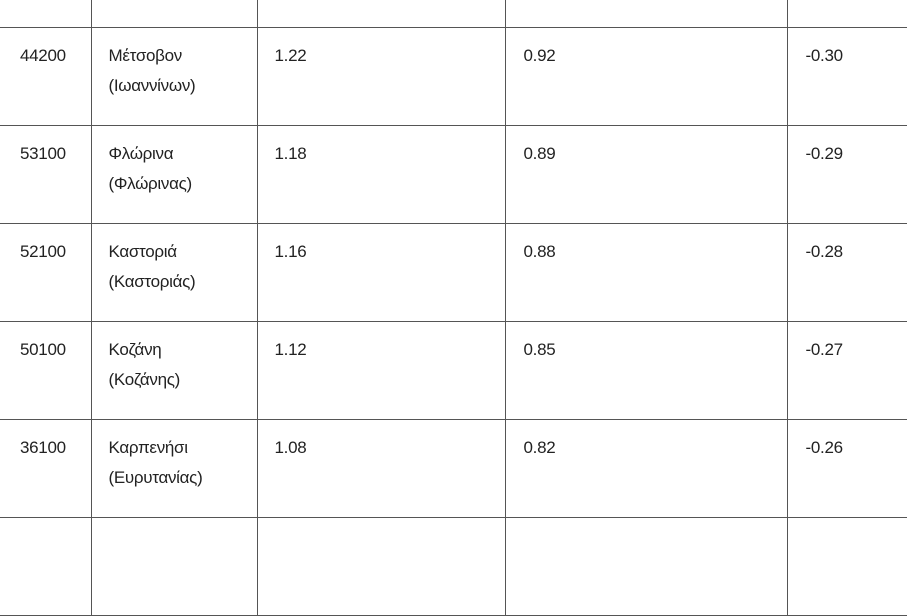  What do you see at coordinates (46, 76) in the screenshot?
I see `postal-code-cell: 44200` at bounding box center [46, 76].